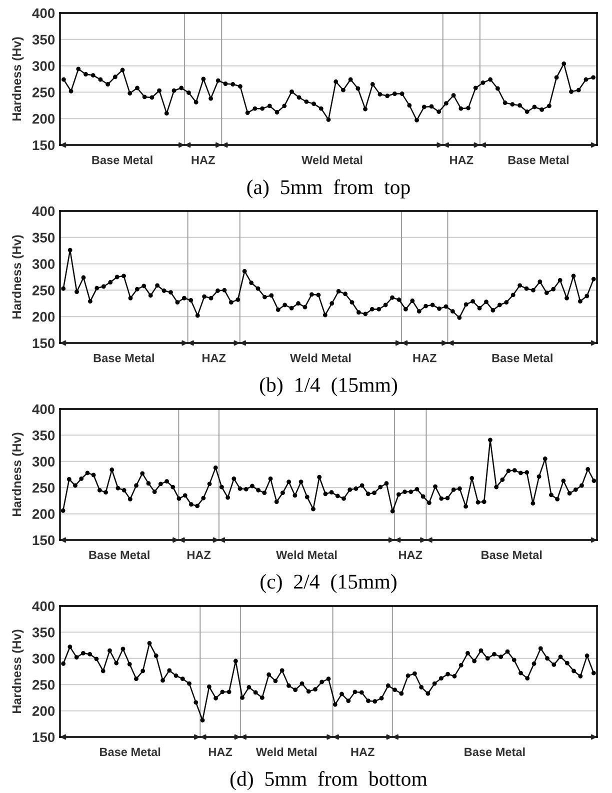 Image resolution: width=612 pixels, height=793 pixels. What do you see at coordinates (329, 780) in the screenshot?
I see `text: (d) 5mm from bottom` at bounding box center [329, 780].